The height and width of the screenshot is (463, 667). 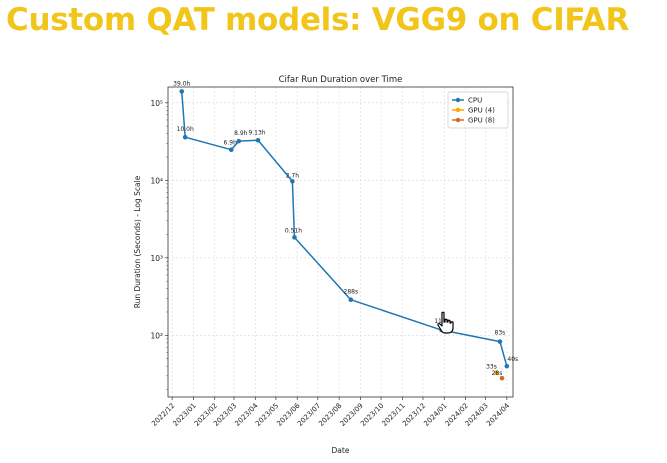 I want to click on data-label: 10.0h, so click(x=185, y=129).